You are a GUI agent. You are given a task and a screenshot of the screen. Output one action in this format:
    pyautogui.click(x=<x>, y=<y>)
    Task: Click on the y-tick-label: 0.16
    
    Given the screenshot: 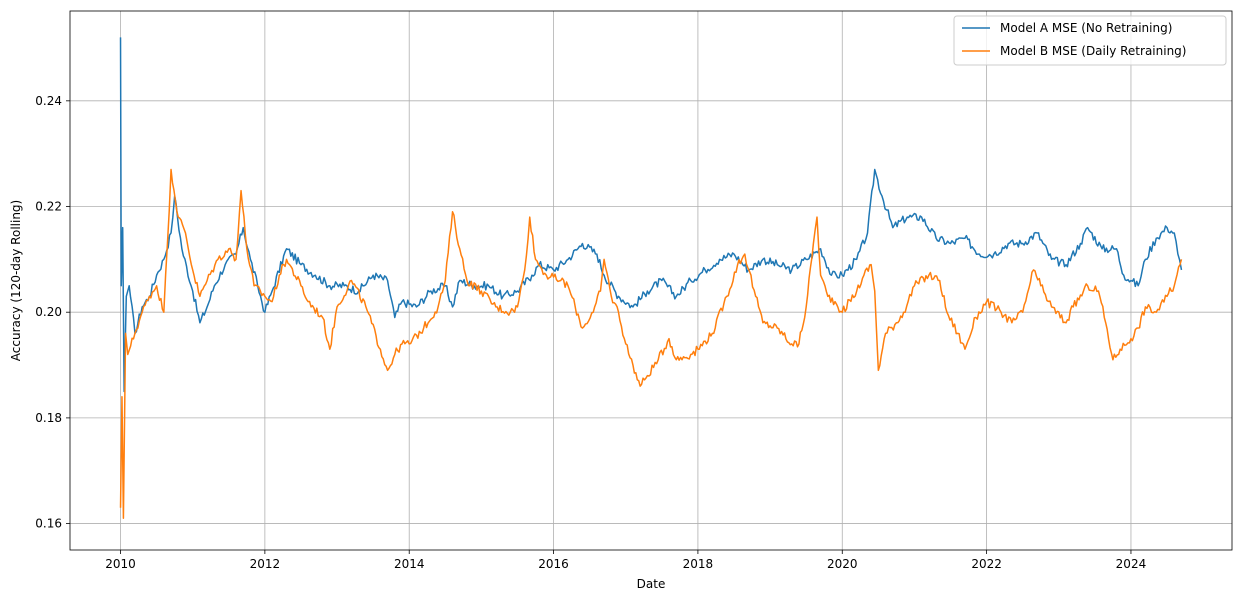 What is the action you would take?
    pyautogui.click(x=48, y=524)
    